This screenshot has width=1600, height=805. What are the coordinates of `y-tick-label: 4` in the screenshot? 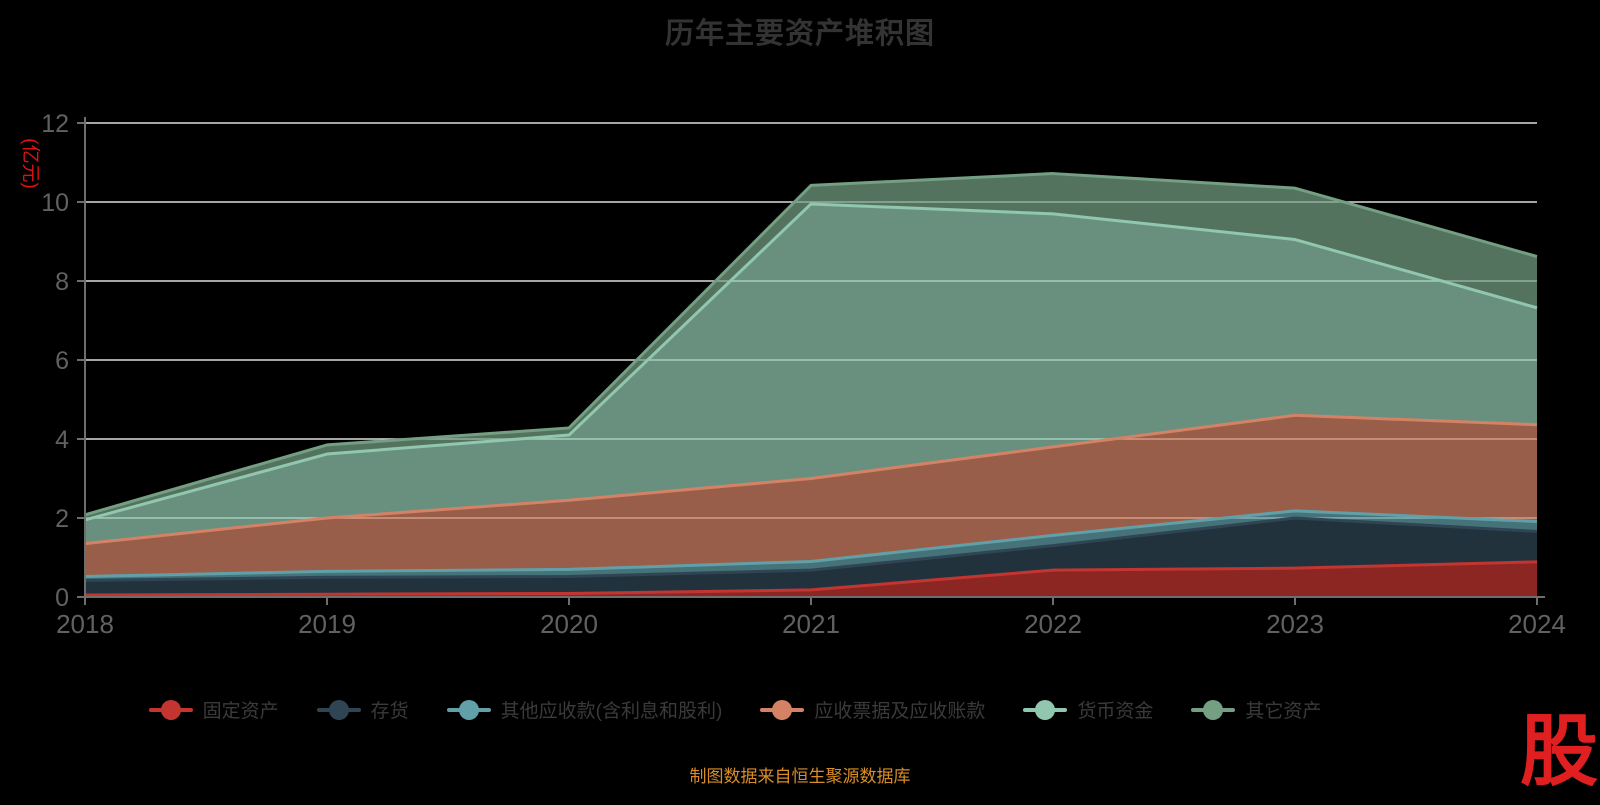 It's located at (62, 440).